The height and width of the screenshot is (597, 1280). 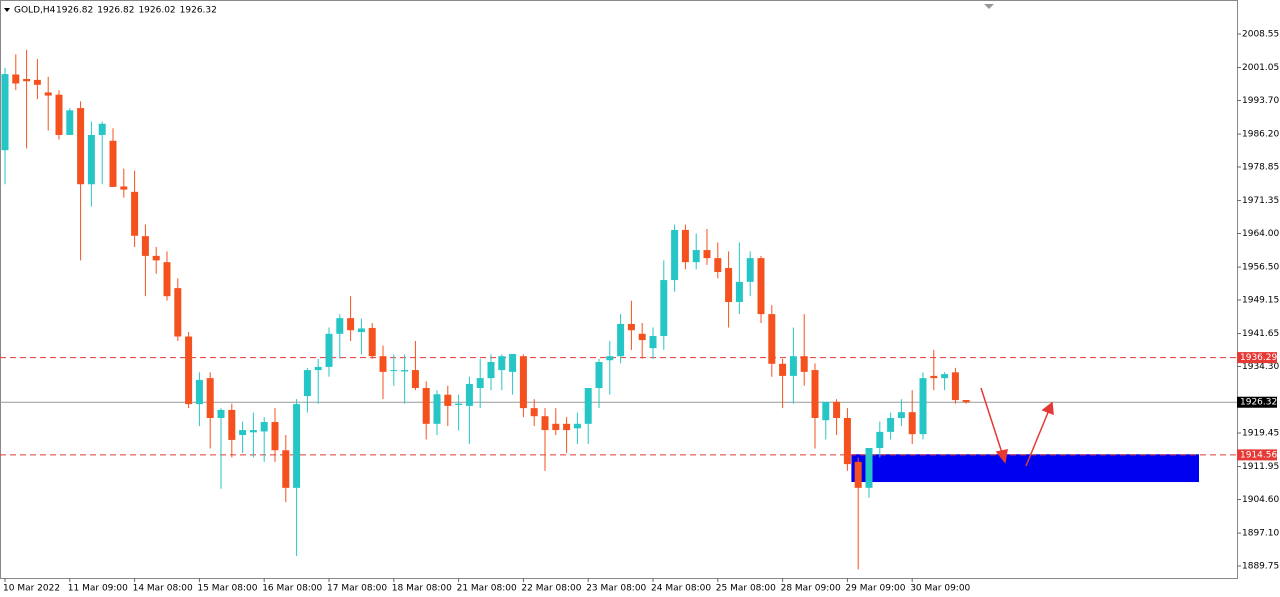 What do you see at coordinates (1260, 201) in the screenshot?
I see `y-tick-label: 1971.35` at bounding box center [1260, 201].